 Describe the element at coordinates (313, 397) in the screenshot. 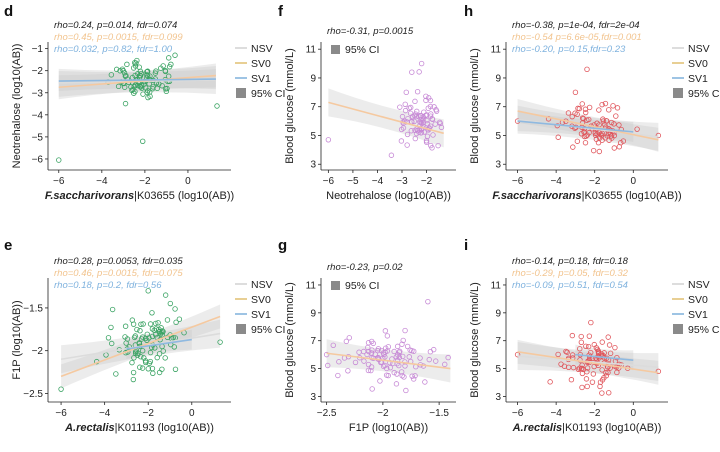

I see `y-tick-label: 3` at that location.